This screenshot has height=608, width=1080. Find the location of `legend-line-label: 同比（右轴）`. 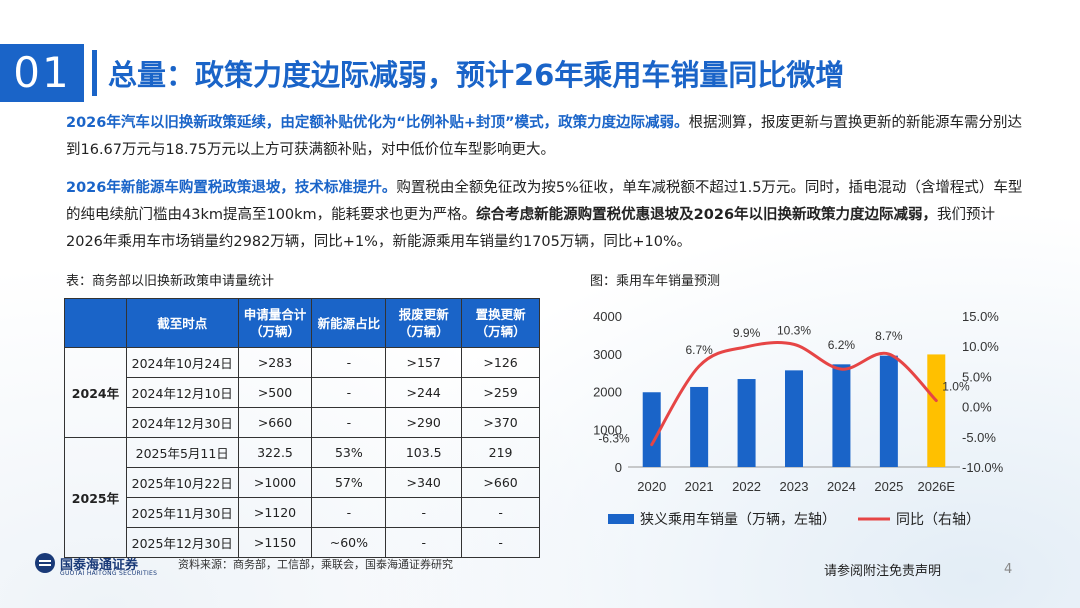

legend-line-label: 同比（右轴） is located at coordinates (938, 519).